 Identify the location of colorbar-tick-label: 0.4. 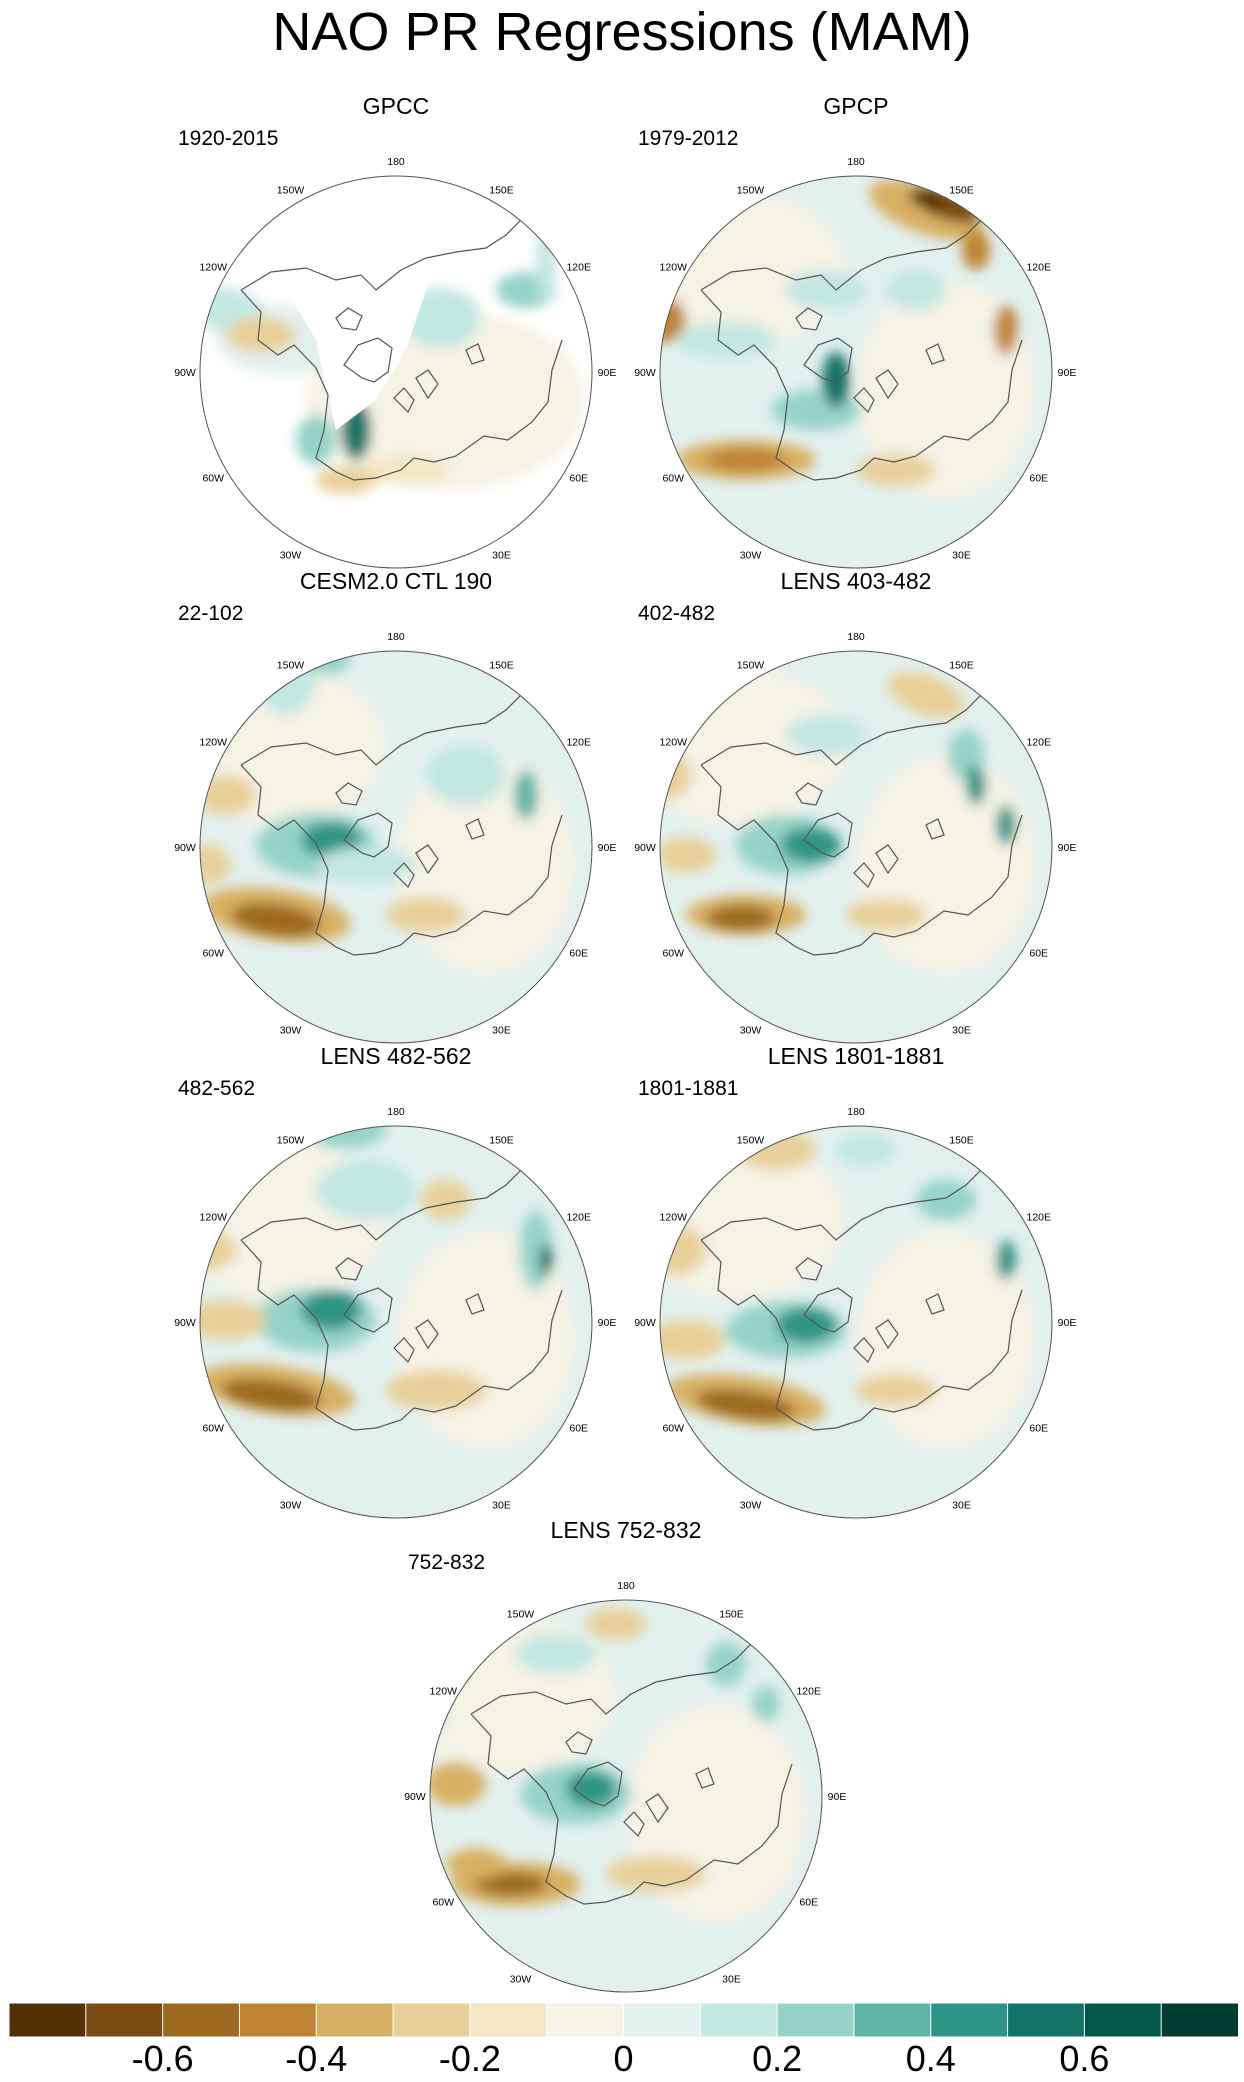
(930, 2058).